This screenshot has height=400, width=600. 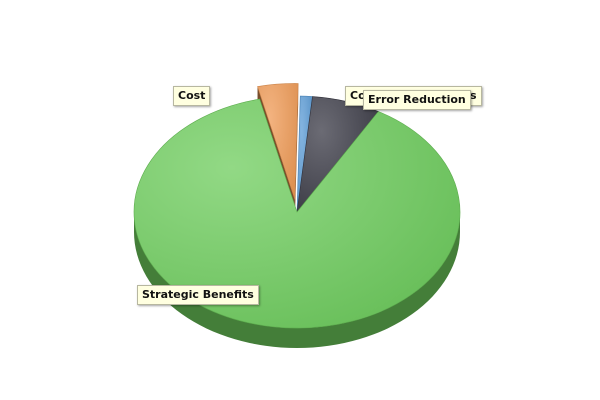 What do you see at coordinates (278, 141) in the screenshot?
I see `pie-slice-cost` at bounding box center [278, 141].